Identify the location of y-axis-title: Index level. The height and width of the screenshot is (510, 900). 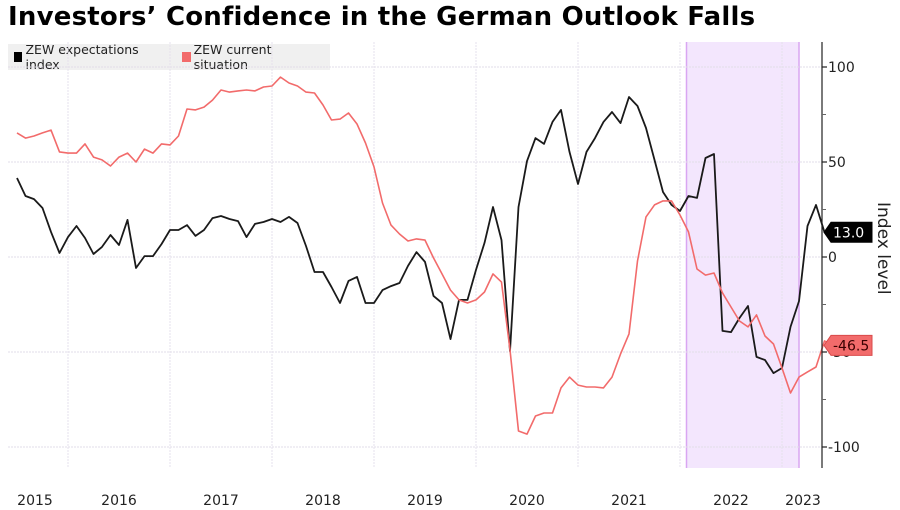
(883, 248).